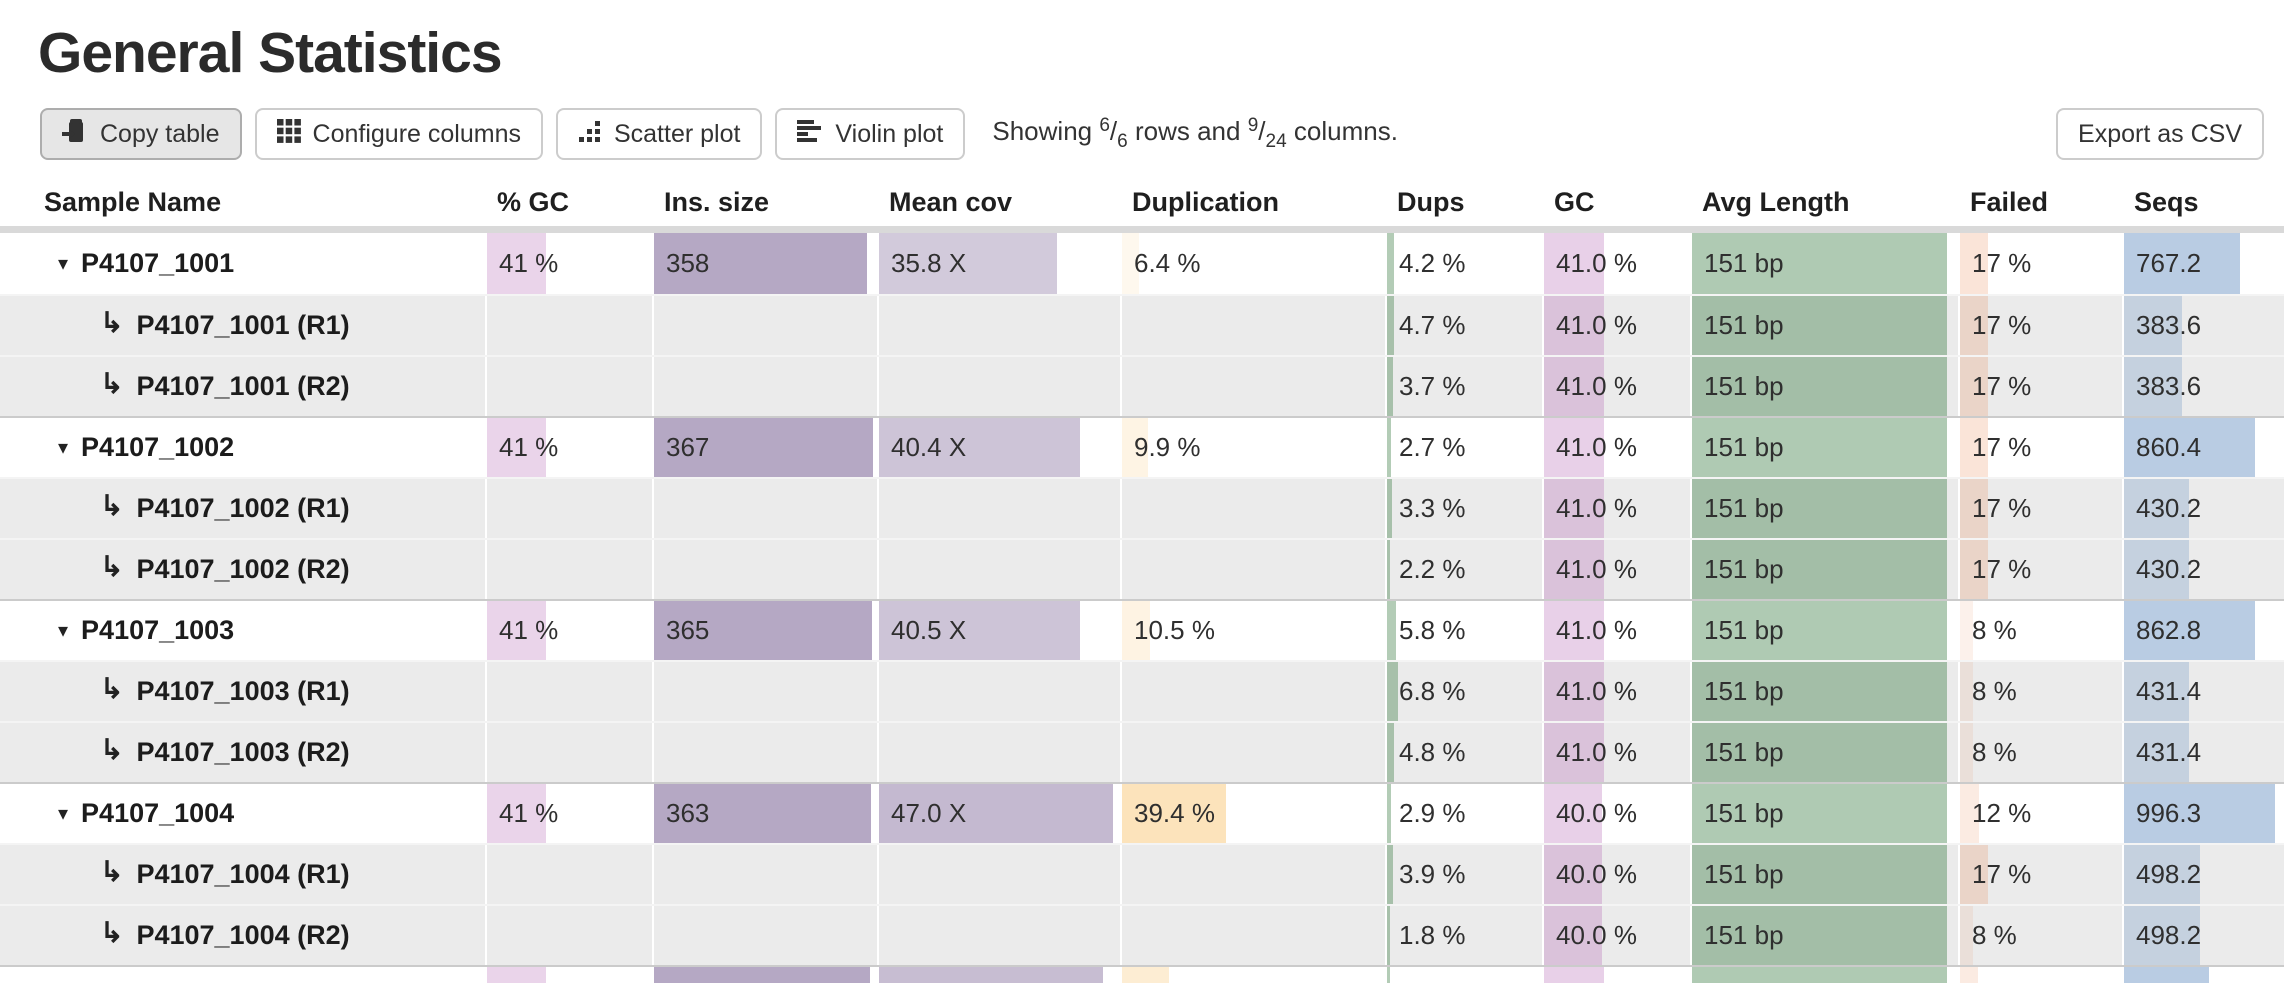 This screenshot has width=2284, height=988. I want to click on sample-name-cell: ↳ P4107_1001 (R1), so click(242, 325).